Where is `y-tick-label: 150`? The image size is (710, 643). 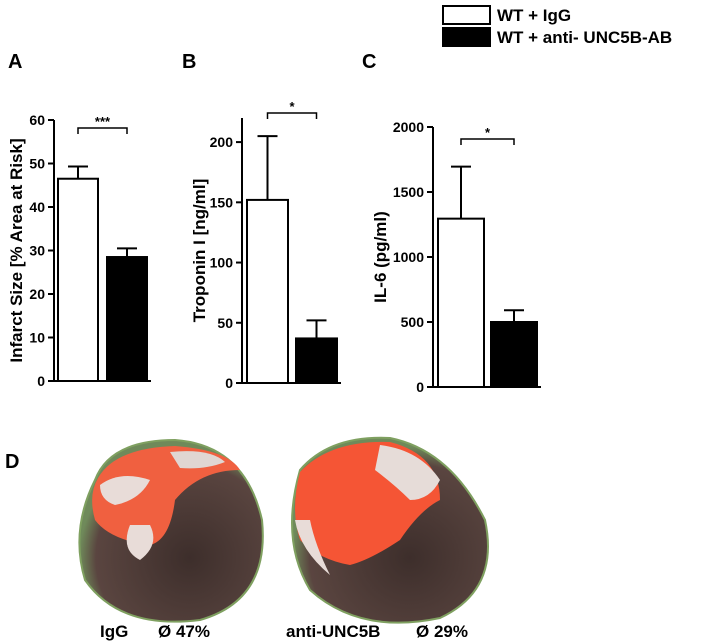
y-tick-label: 150 is located at coordinates (222, 202).